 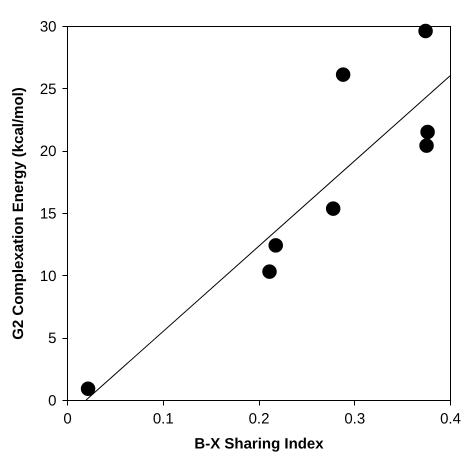 What do you see at coordinates (450, 419) in the screenshot?
I see `x-tick-label: 0.4` at bounding box center [450, 419].